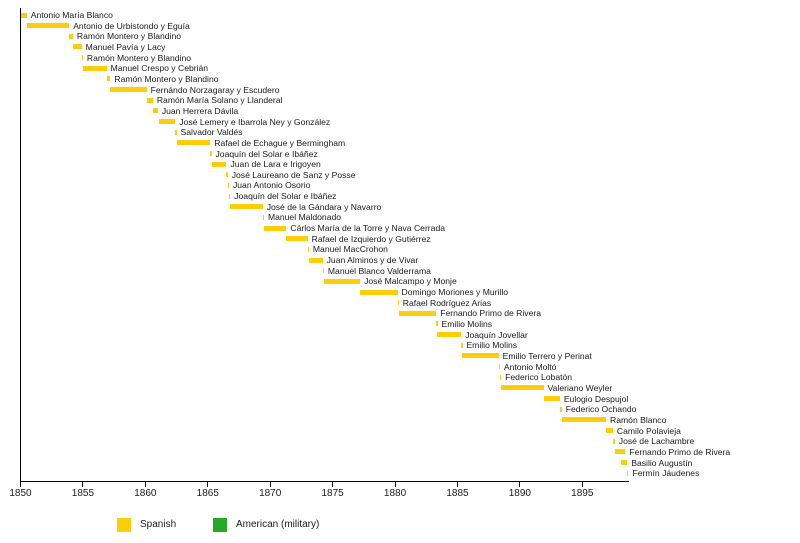 Image resolution: width=800 pixels, height=543 pixels. I want to click on bar-label: Manuel Maldonado, so click(304, 217).